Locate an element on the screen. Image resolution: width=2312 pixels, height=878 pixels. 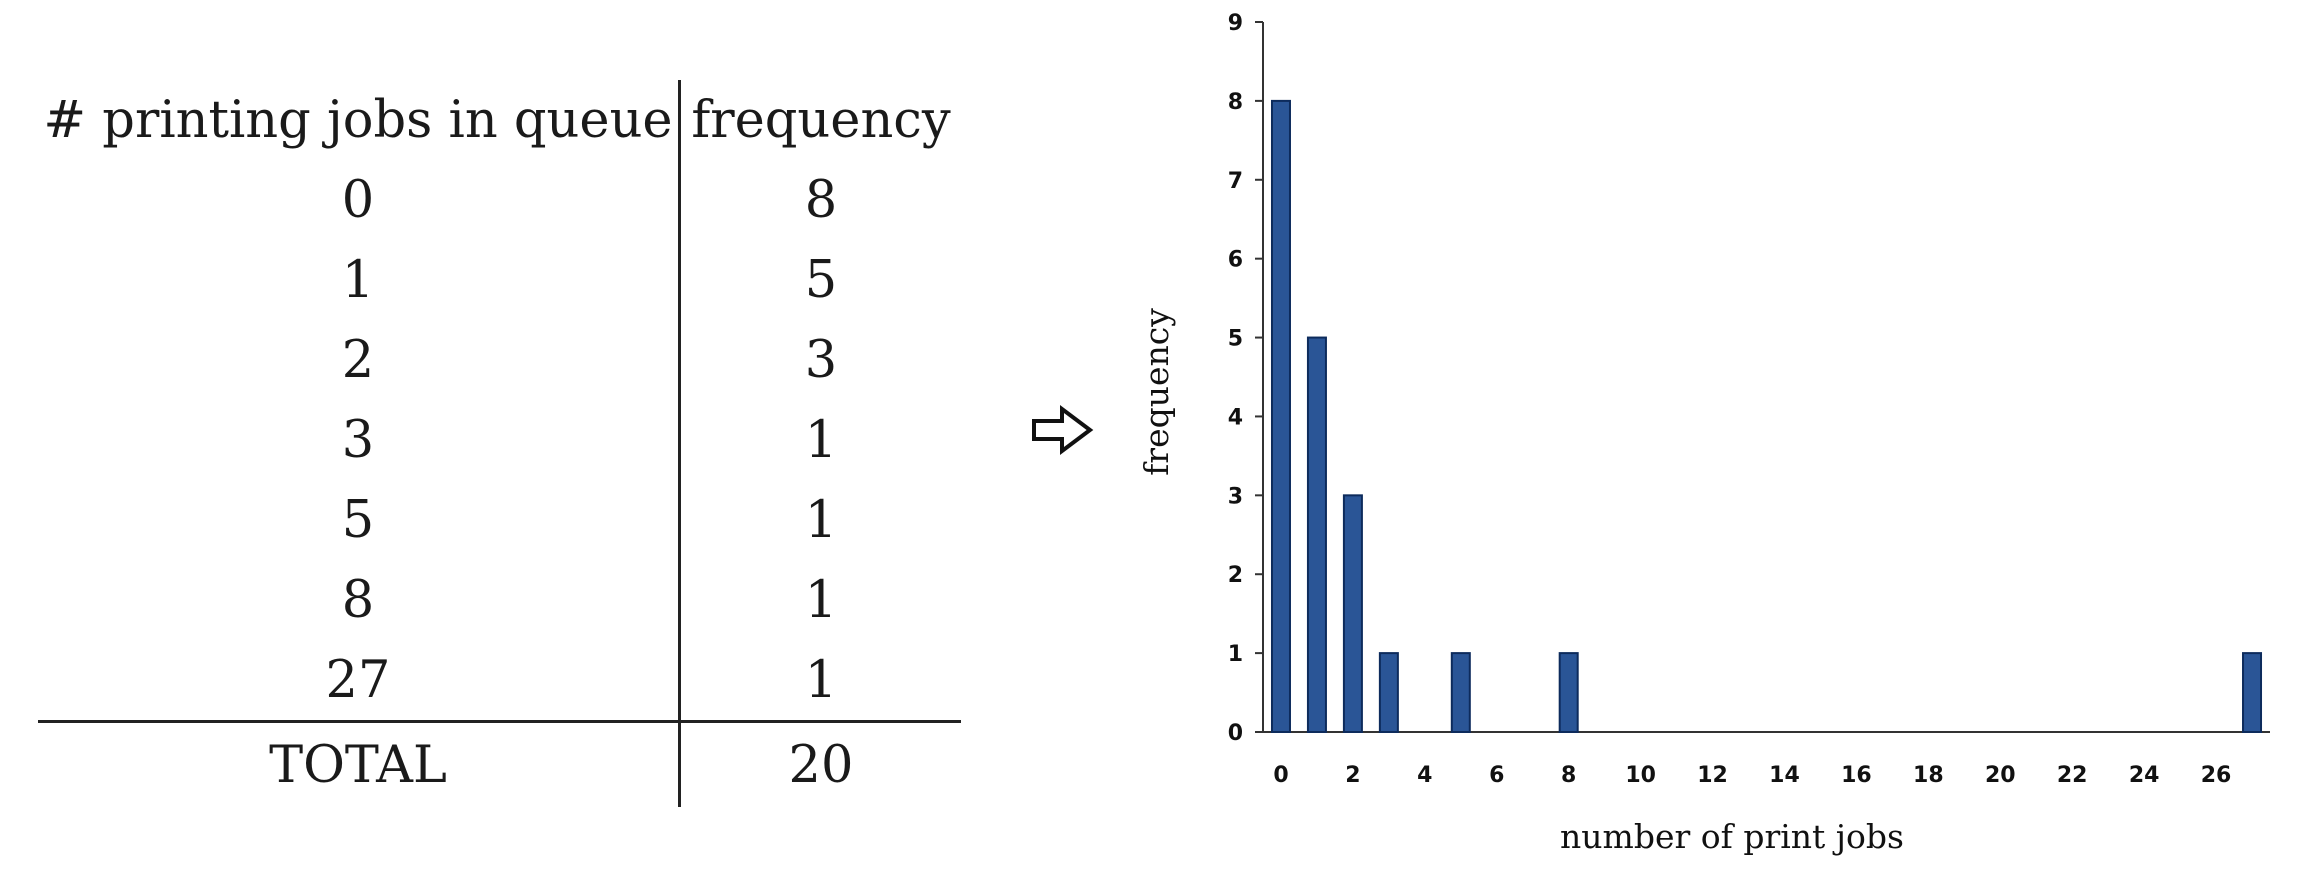
table-row: 1 5 is located at coordinates (499, 280).